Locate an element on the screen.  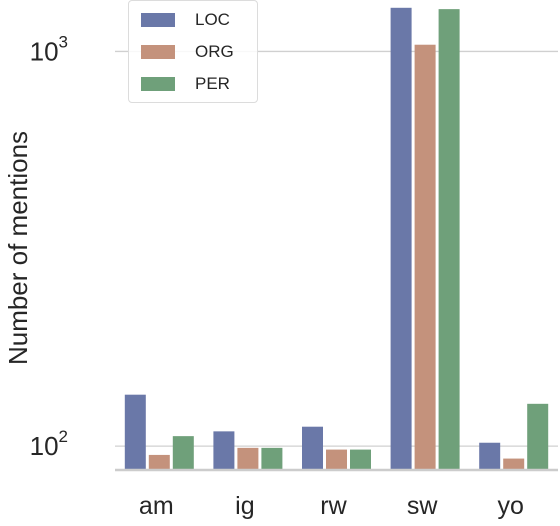
legend-swatch-loc is located at coordinates (158, 20).